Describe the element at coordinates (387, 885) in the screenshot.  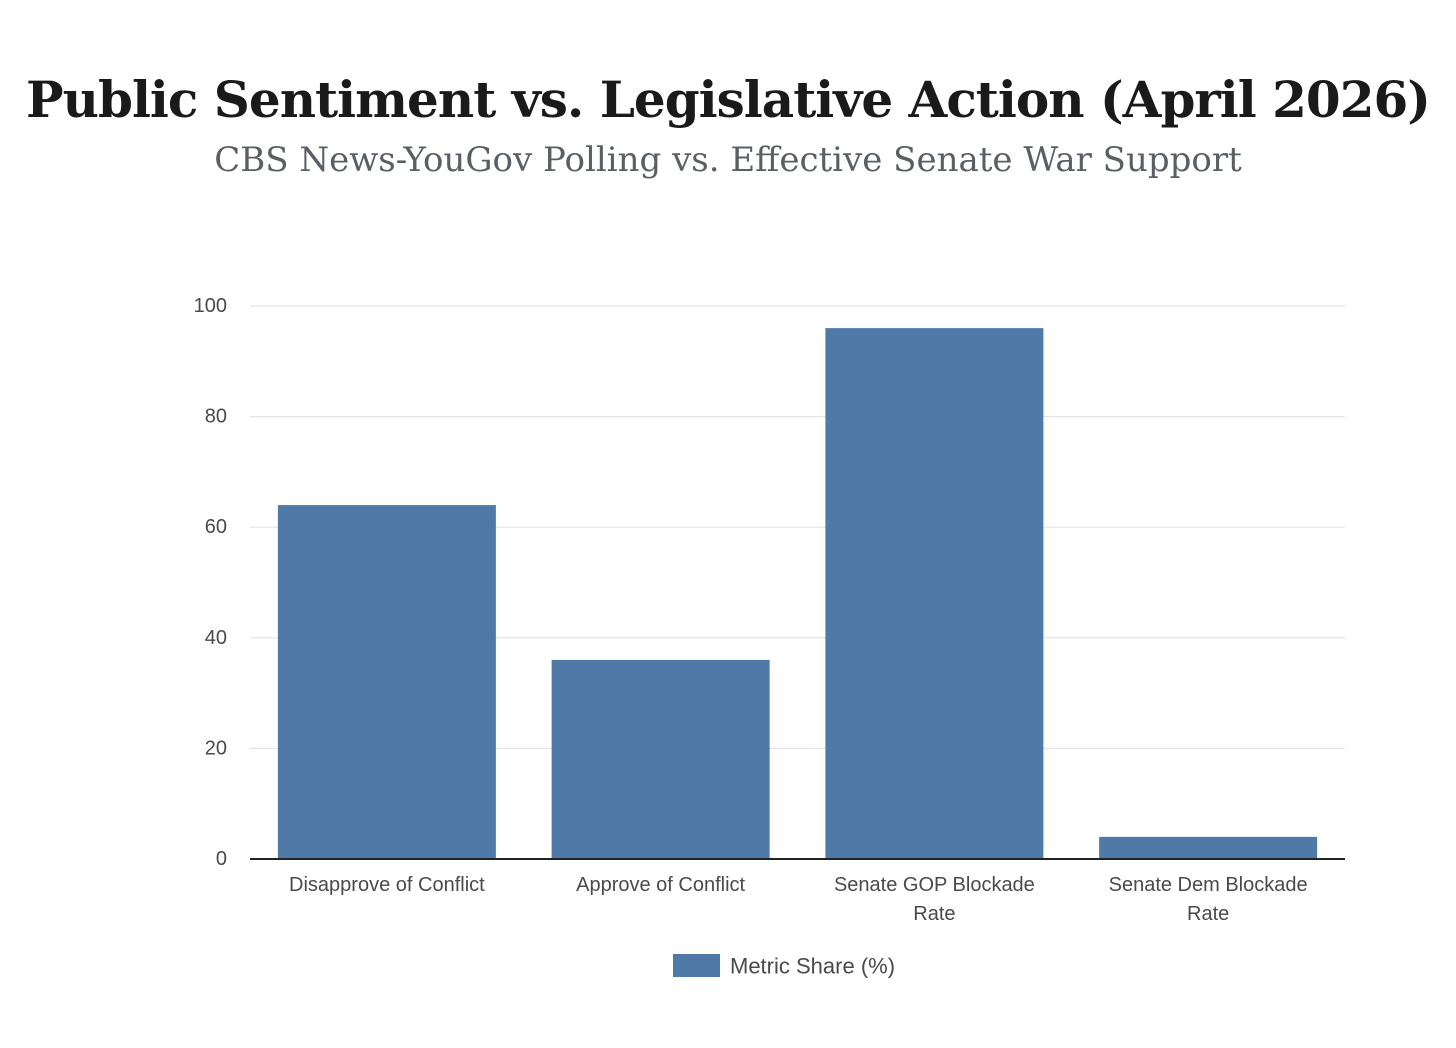
I see `x-tick-label: Disapprove of Conflict` at that location.